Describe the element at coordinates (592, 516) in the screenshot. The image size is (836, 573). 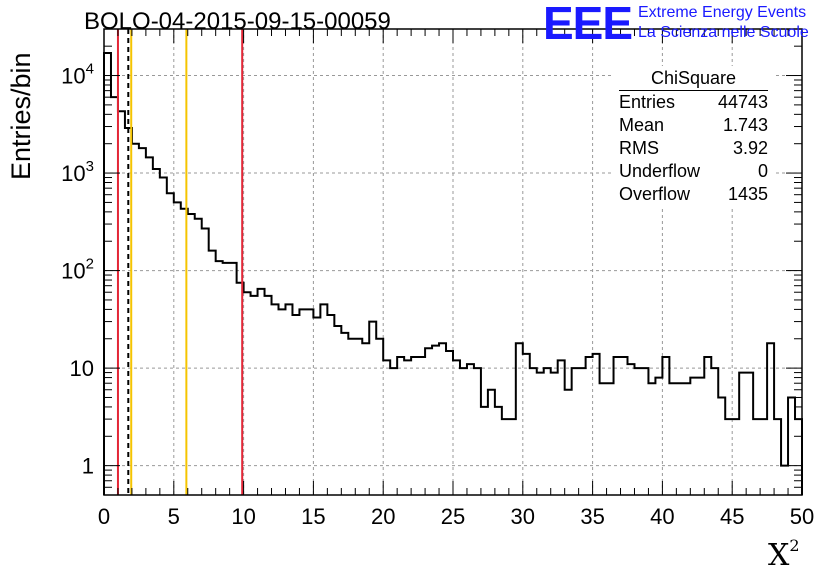
I see `x-tick-label: 35` at that location.